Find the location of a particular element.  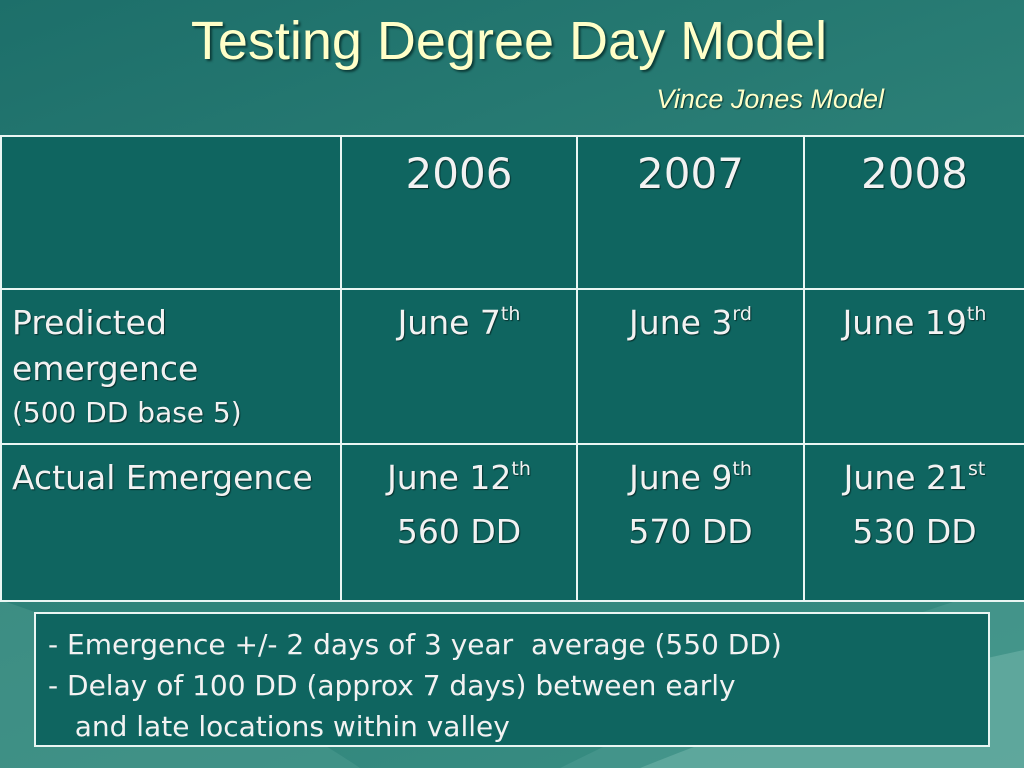

year-label: 2008 is located at coordinates (914, 173).